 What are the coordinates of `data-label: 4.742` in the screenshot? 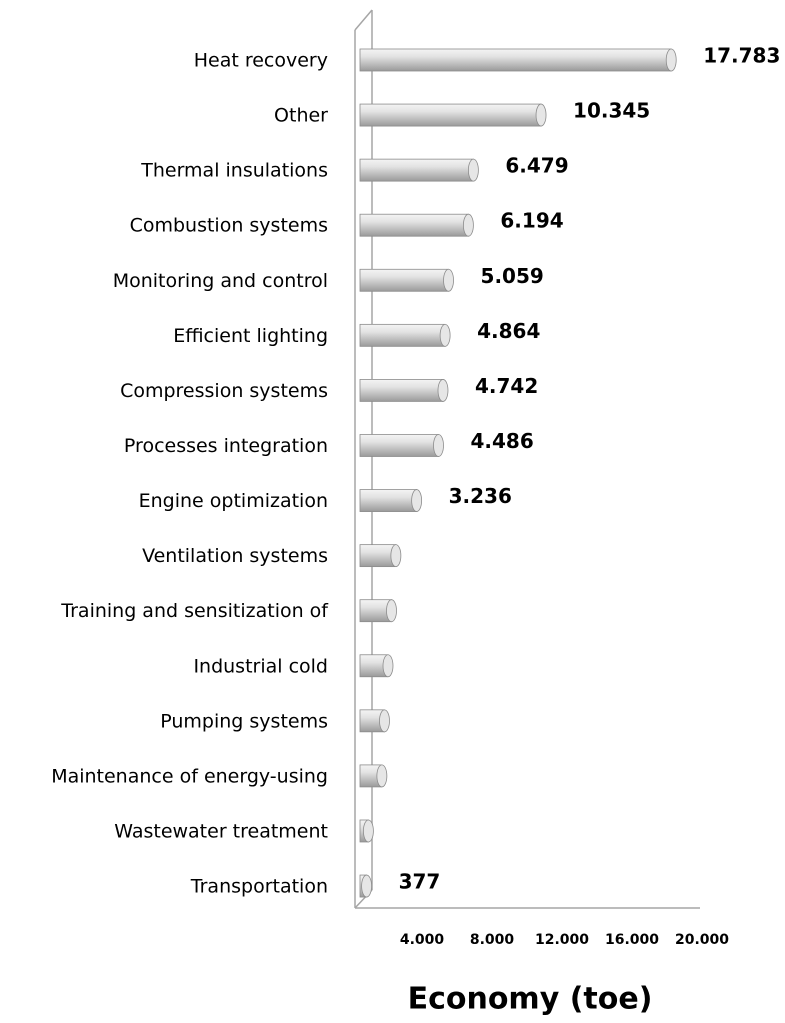 It's located at (506, 386).